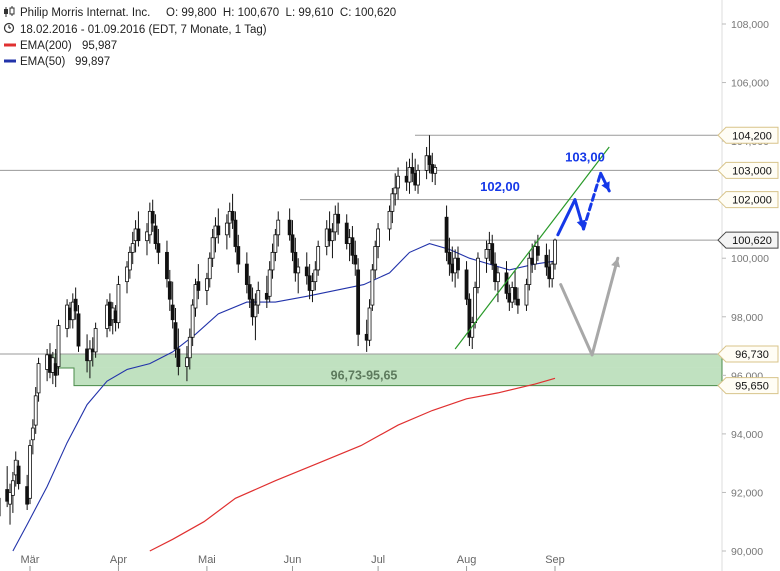 This screenshot has width=780, height=571. I want to click on x-tick-label: Aug, so click(467, 560).